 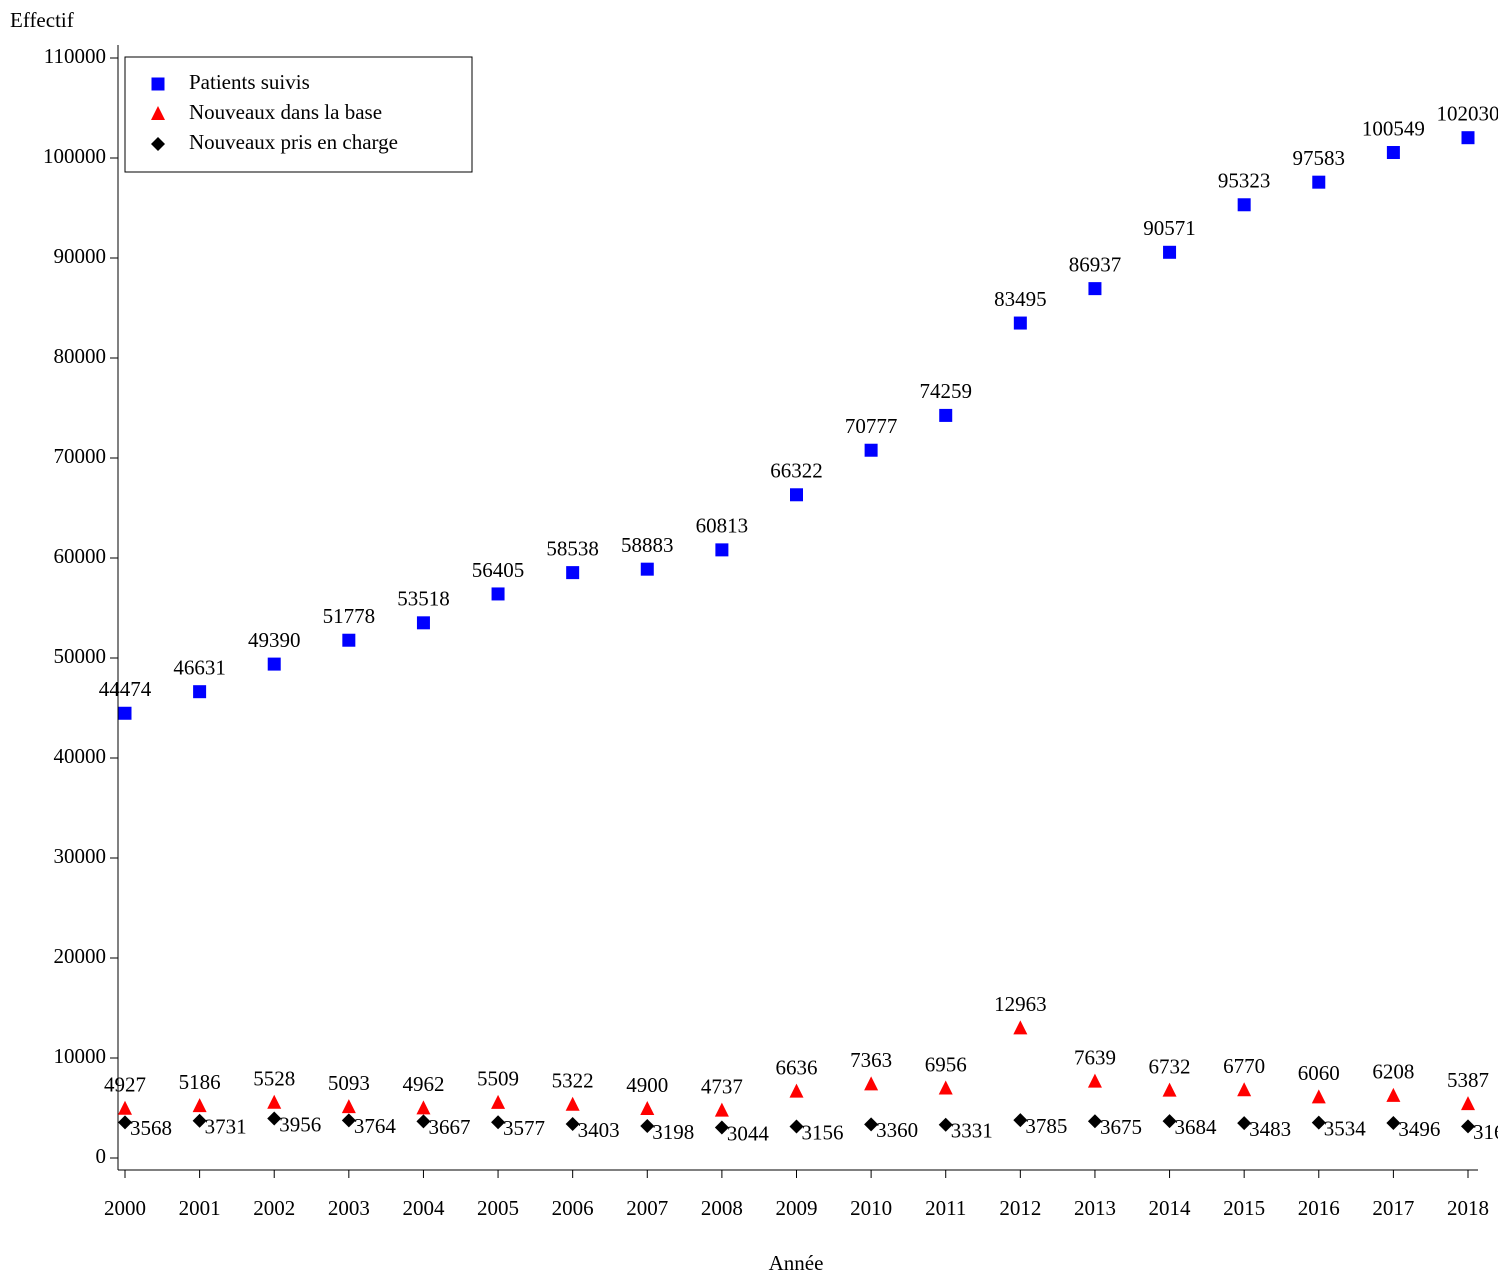 I want to click on x-tick-label: 2016, so click(x=1319, y=1208).